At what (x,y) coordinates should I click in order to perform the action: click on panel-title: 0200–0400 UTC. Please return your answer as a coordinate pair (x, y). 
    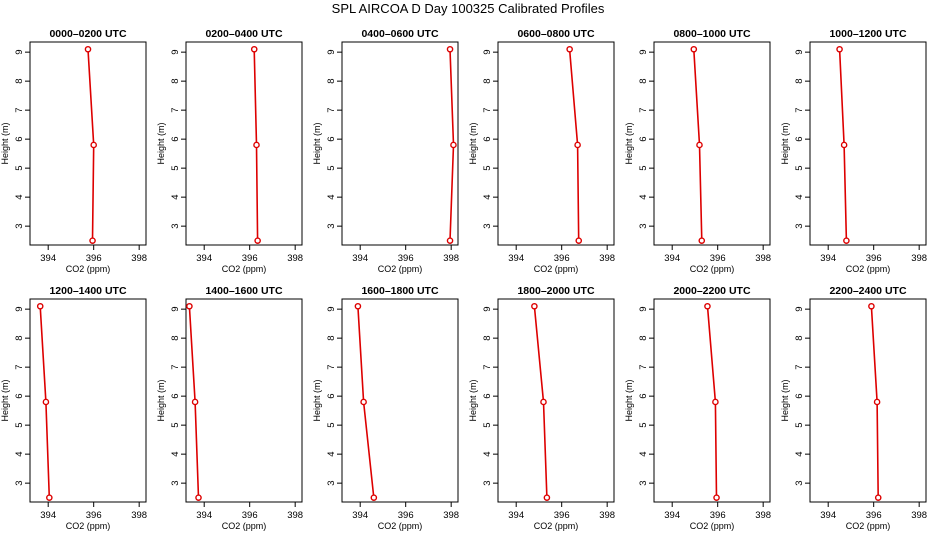
    Looking at the image, I should click on (243, 34).